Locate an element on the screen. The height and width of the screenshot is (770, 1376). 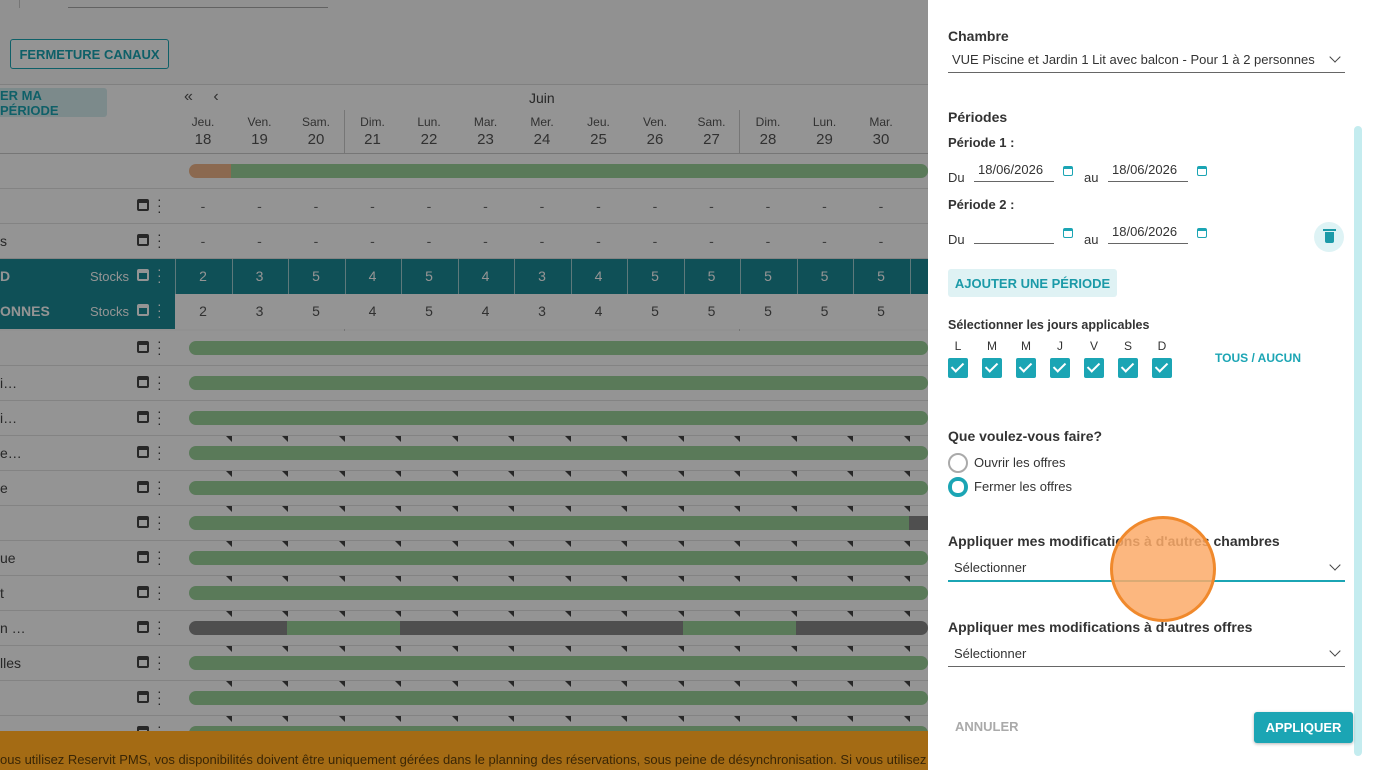
cell-value: 2 is located at coordinates (203, 276).